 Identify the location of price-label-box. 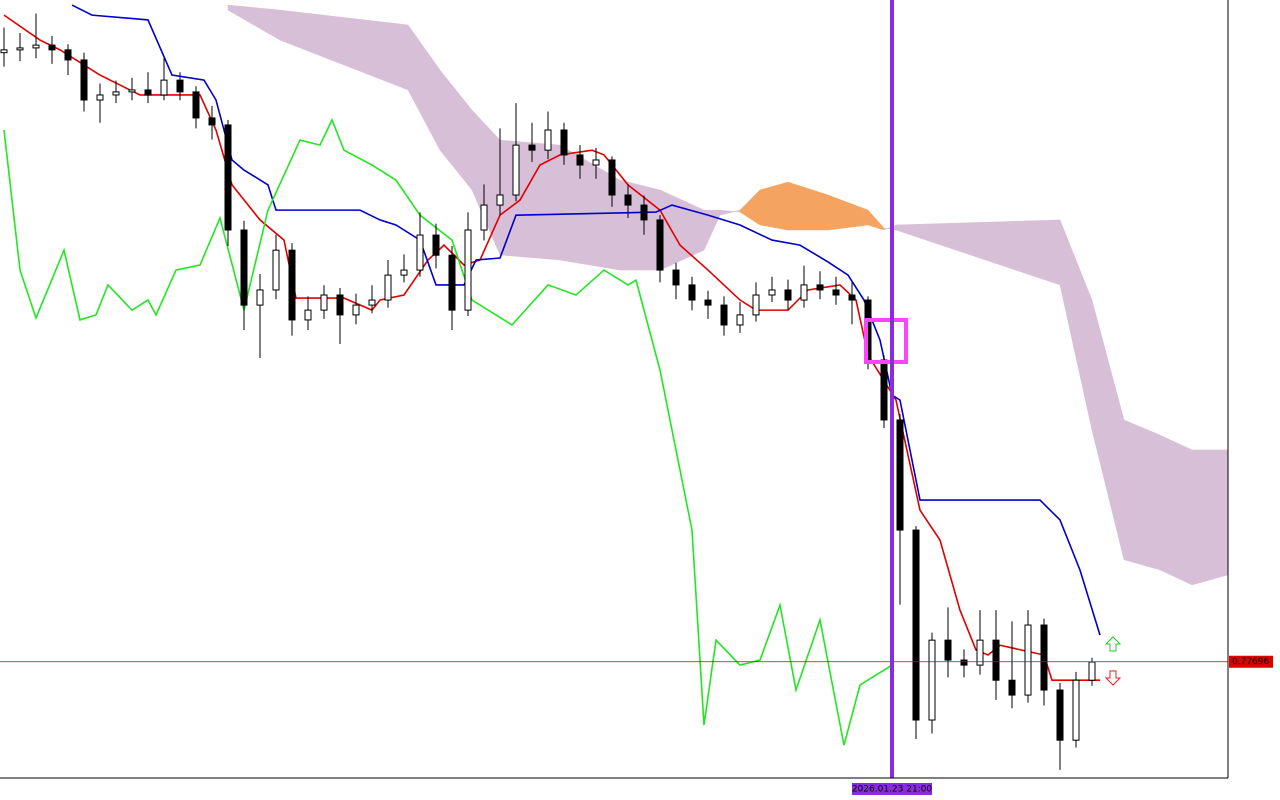
(1251, 661).